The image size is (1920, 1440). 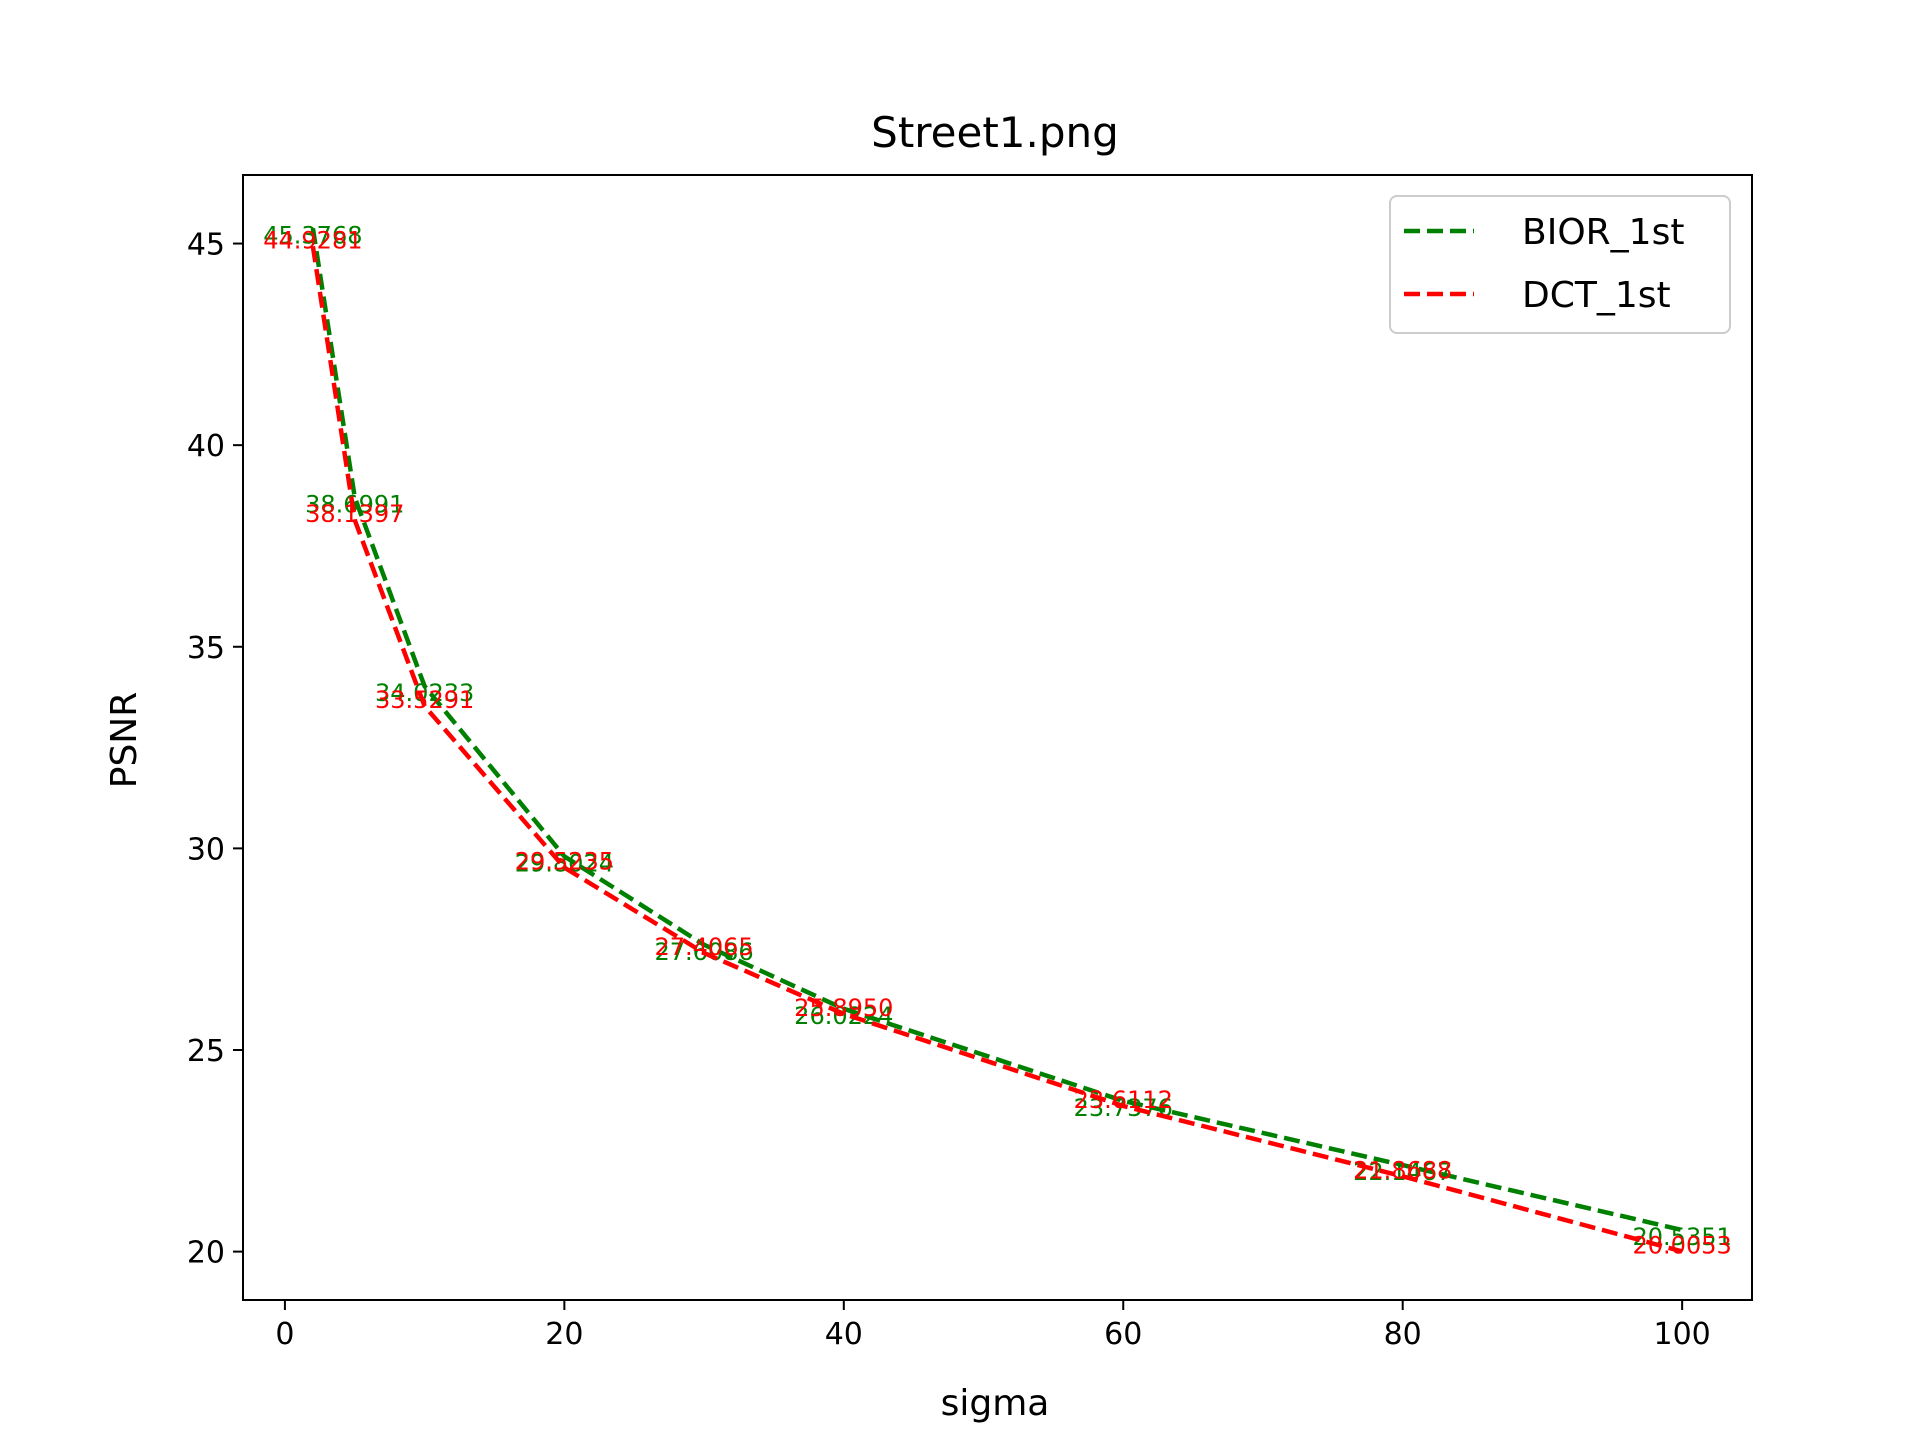 I want to click on data-label-bior_1st: 22.1467, so click(x=1402, y=1172).